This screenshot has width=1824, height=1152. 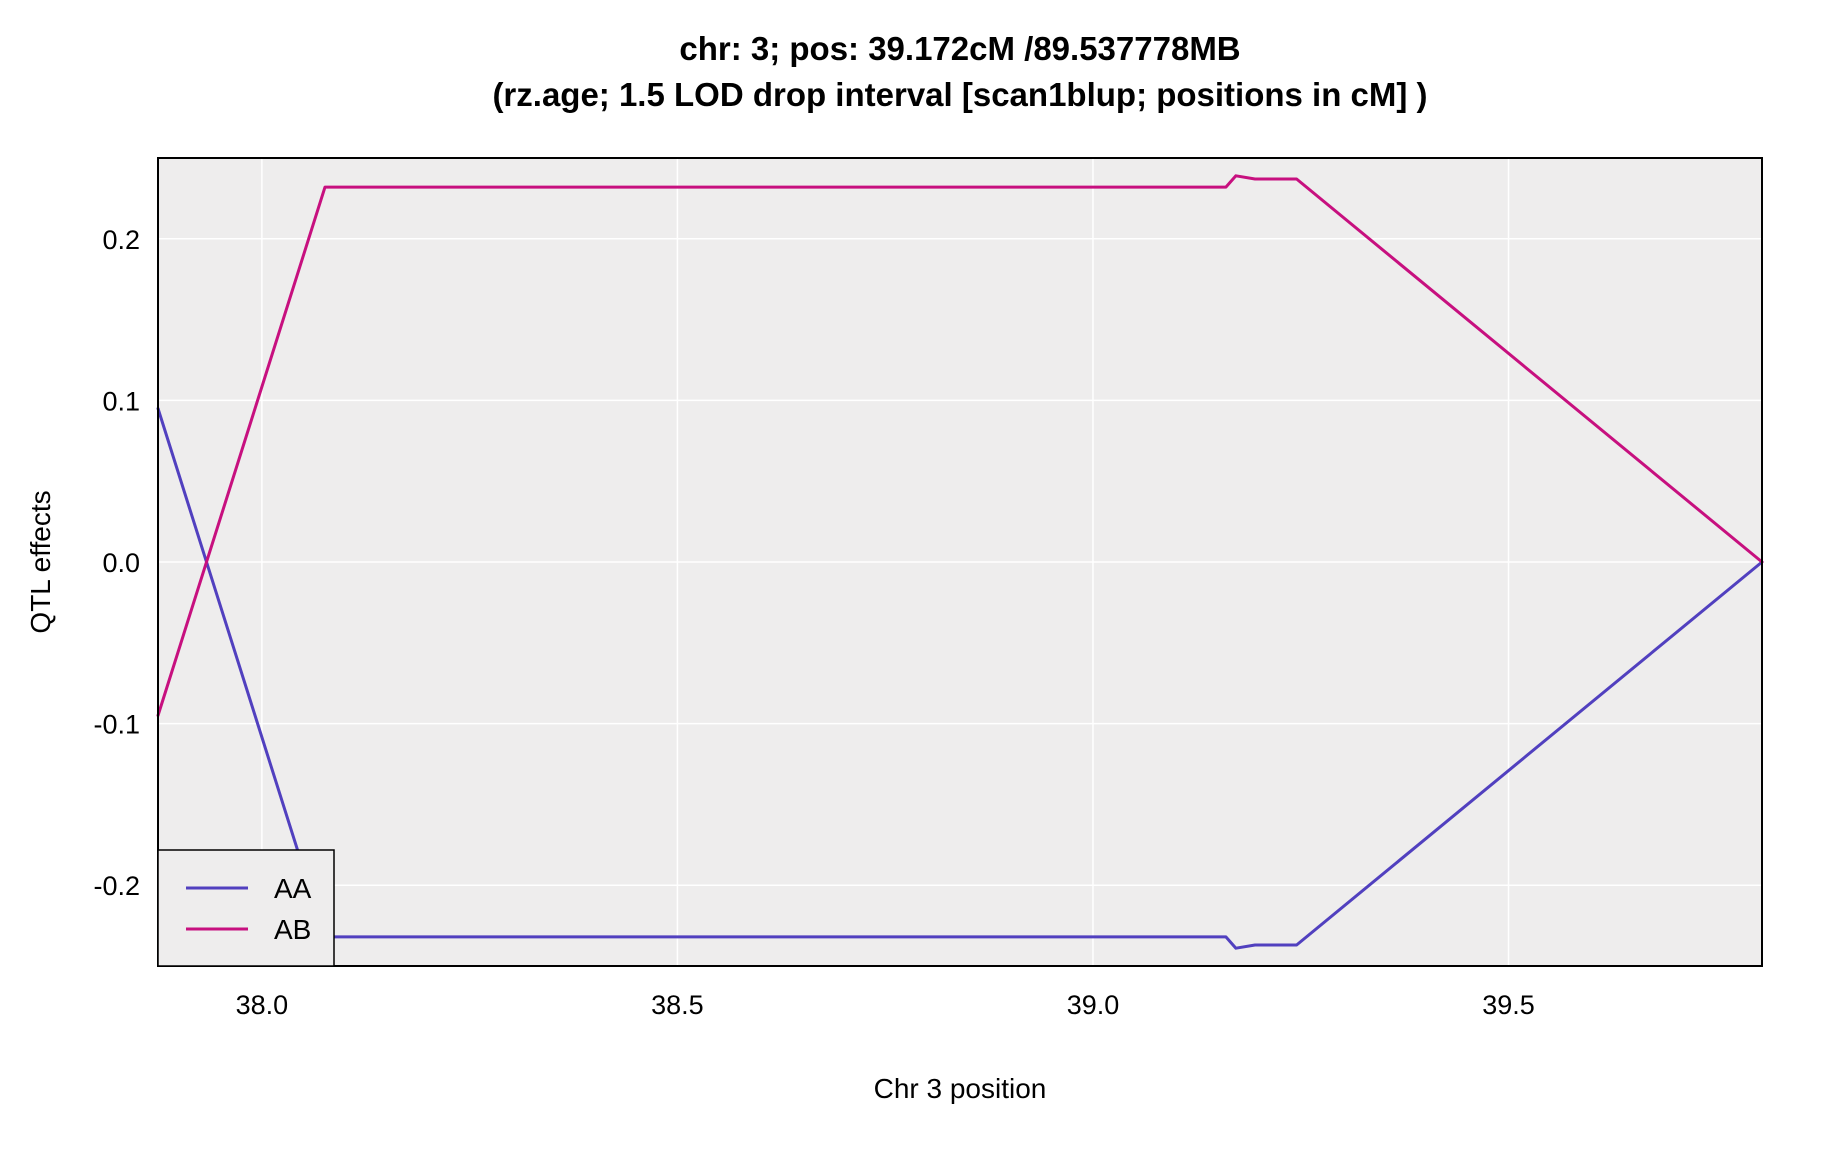 What do you see at coordinates (121, 401) in the screenshot?
I see `y-tick-label: 0.1` at bounding box center [121, 401].